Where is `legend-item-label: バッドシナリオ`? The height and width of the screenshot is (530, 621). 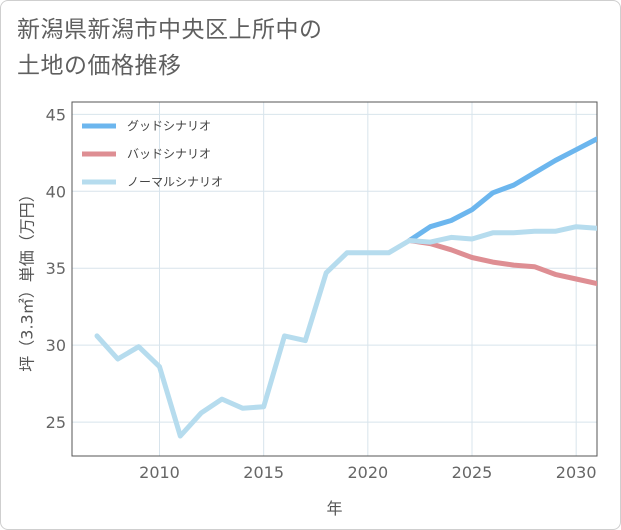
legend-item-label: バッドシナリオ is located at coordinates (169, 154).